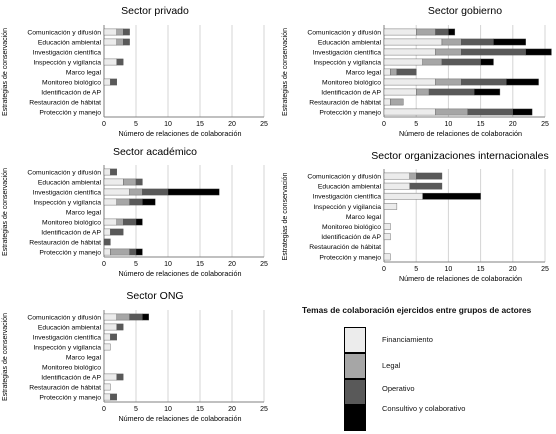 The width and height of the screenshot is (556, 434). What do you see at coordinates (355, 418) in the screenshot?
I see `legend-swatch-consultivo` at bounding box center [355, 418].